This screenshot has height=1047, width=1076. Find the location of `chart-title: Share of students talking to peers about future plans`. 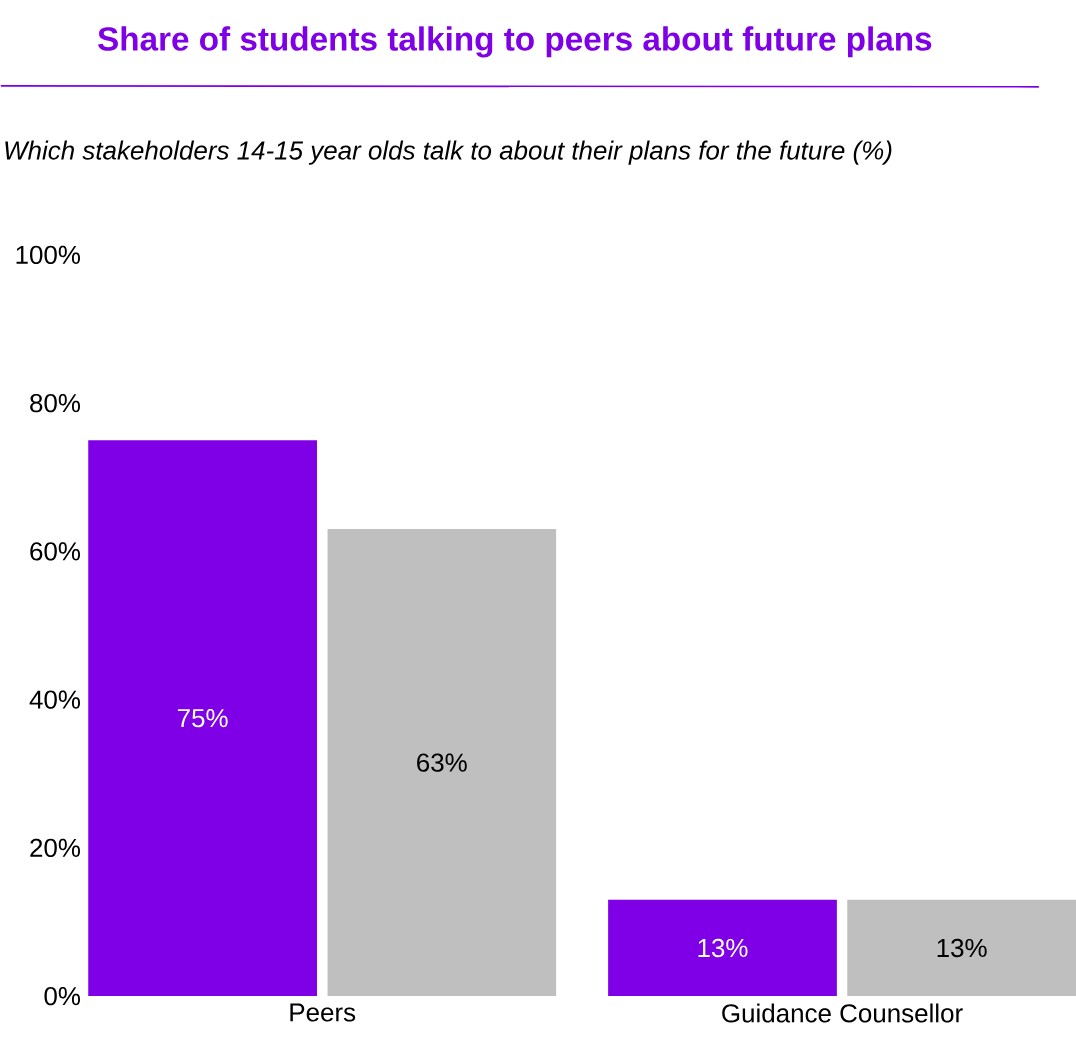

chart-title: Share of students talking to peers about future plans is located at coordinates (515, 42).